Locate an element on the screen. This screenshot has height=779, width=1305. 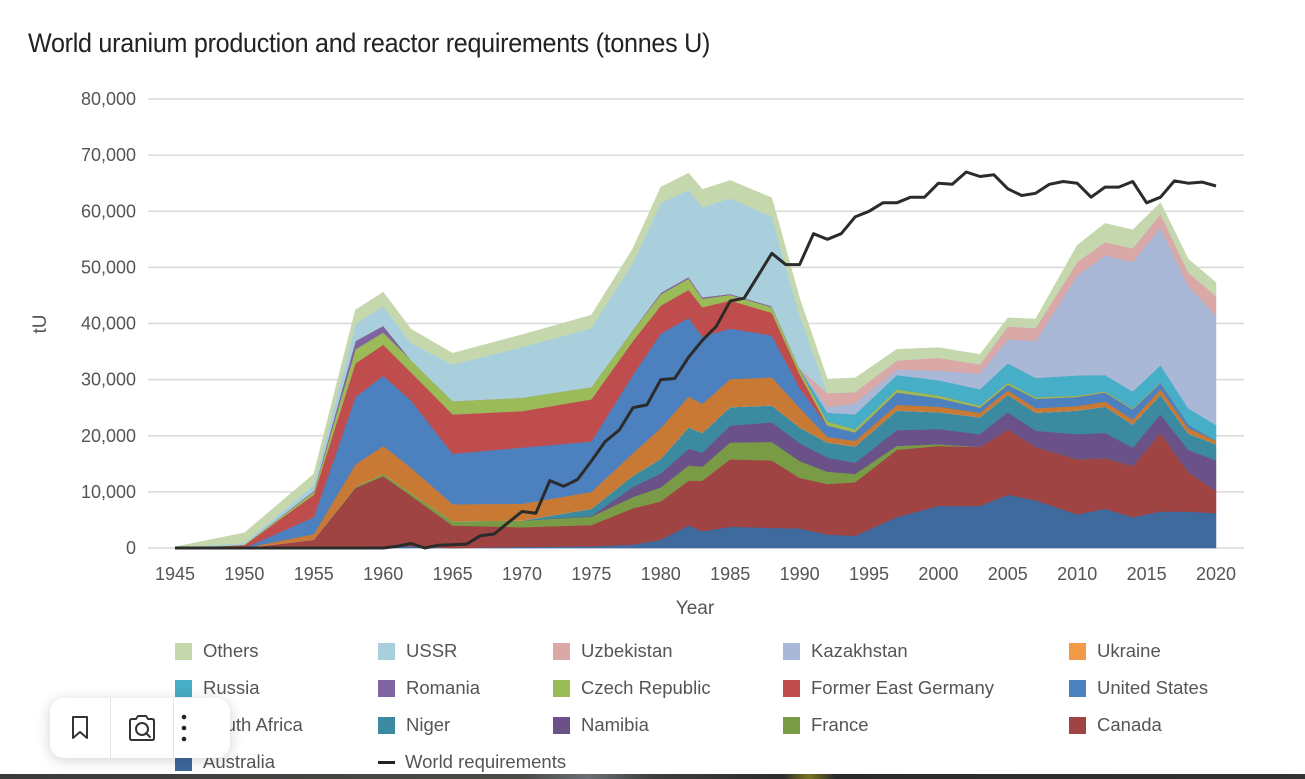
legend-item: Former East Germany is located at coordinates (926, 688).